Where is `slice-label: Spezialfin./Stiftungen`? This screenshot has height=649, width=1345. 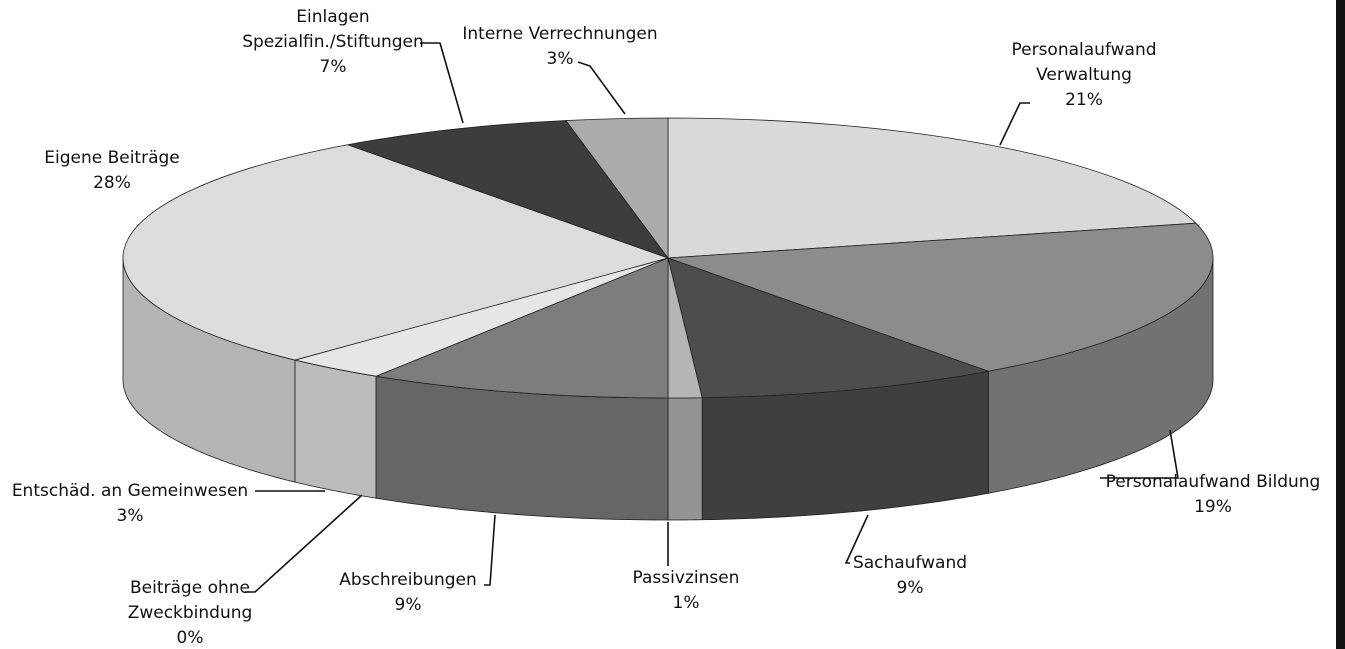
slice-label: Spezialfin./Stiftungen is located at coordinates (333, 42).